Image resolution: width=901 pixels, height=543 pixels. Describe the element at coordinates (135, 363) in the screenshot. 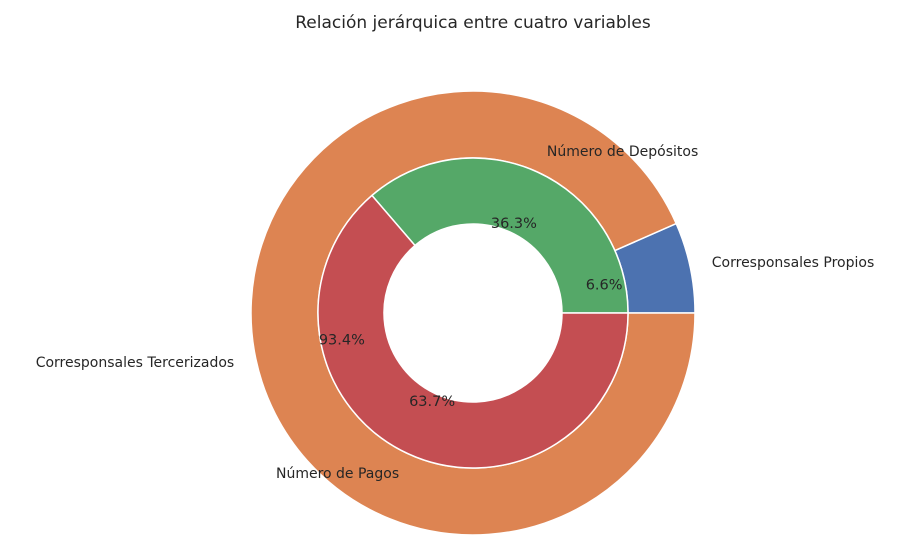

I see `label-corresponsales-tercerizados: Corresponsales Tercerizados` at that location.